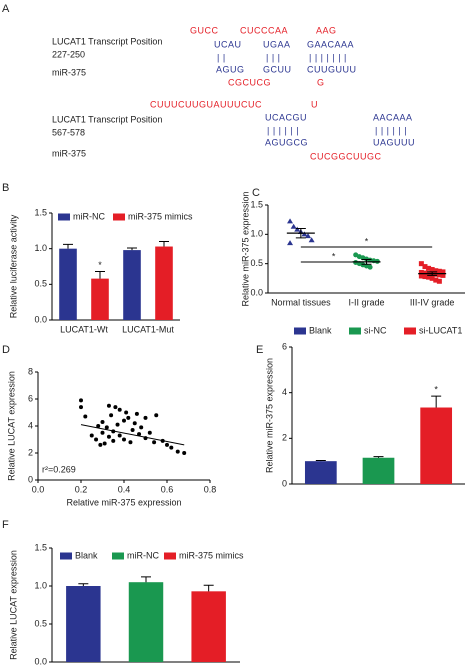  Describe the element at coordinates (13, 266) in the screenshot. I see `y-axis-label: Relative luciferase activity` at that location.